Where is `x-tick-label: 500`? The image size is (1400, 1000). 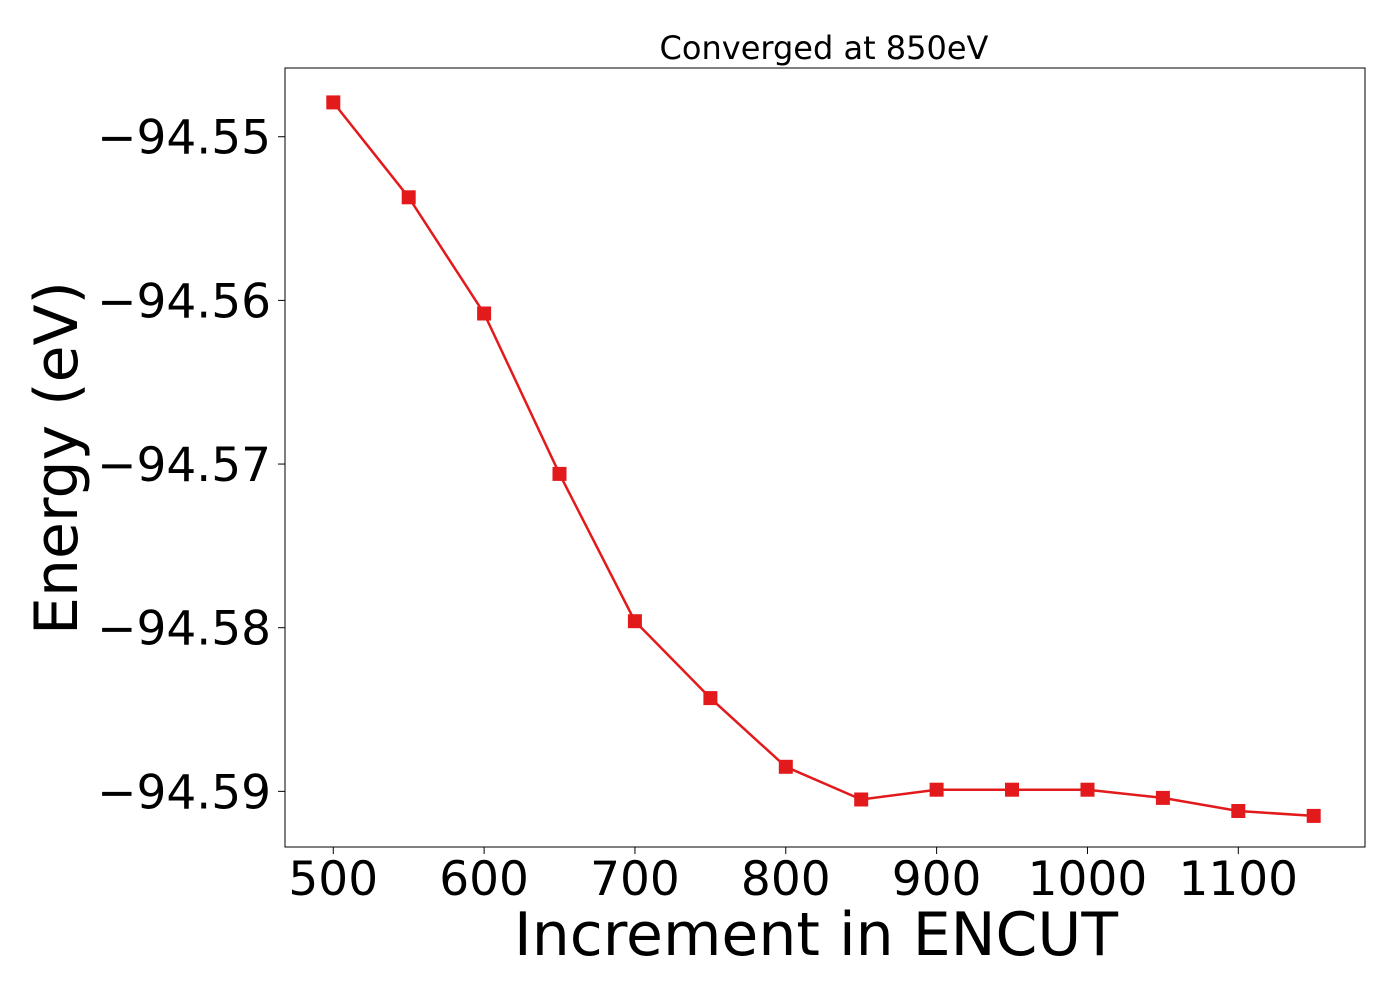
x-tick-label: 500 is located at coordinates (333, 879).